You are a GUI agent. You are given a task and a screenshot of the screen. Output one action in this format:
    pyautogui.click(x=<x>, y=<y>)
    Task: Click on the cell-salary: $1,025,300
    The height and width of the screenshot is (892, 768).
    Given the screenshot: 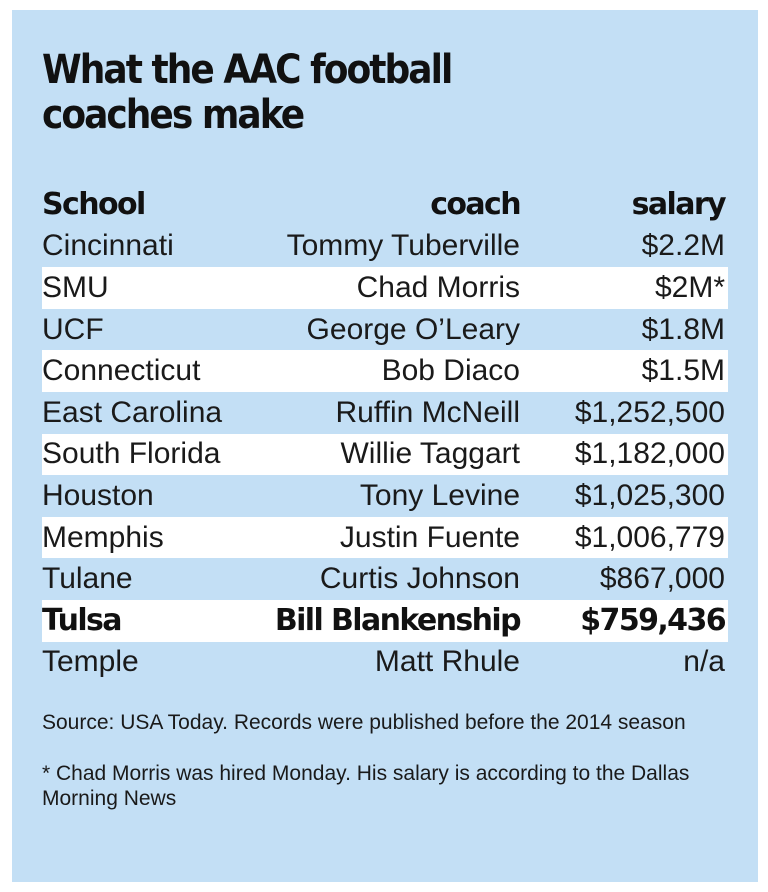 What is the action you would take?
    pyautogui.click(x=649, y=495)
    